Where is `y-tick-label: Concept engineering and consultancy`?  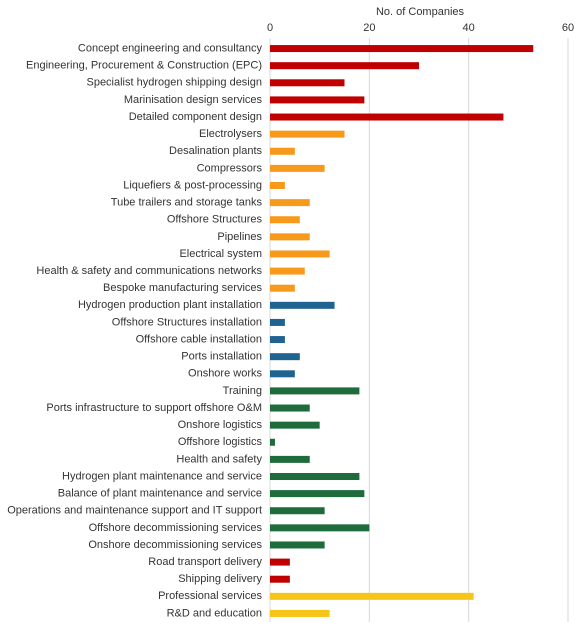
y-tick-label: Concept engineering and consultancy is located at coordinates (170, 48).